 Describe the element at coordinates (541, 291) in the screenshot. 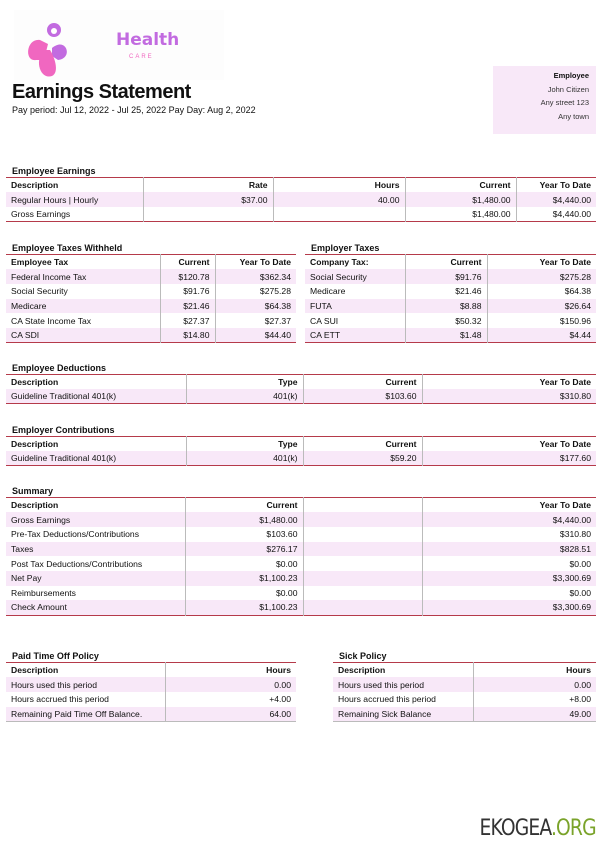

I see `table-cell: $64.38` at that location.